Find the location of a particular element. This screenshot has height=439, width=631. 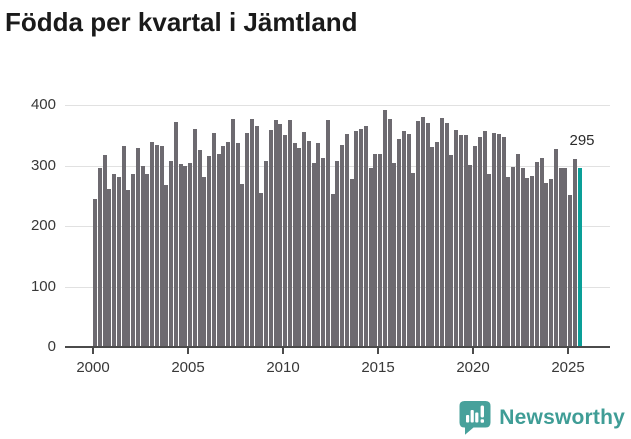

newsworthy-wordmark: Newsworthy is located at coordinates (562, 417).